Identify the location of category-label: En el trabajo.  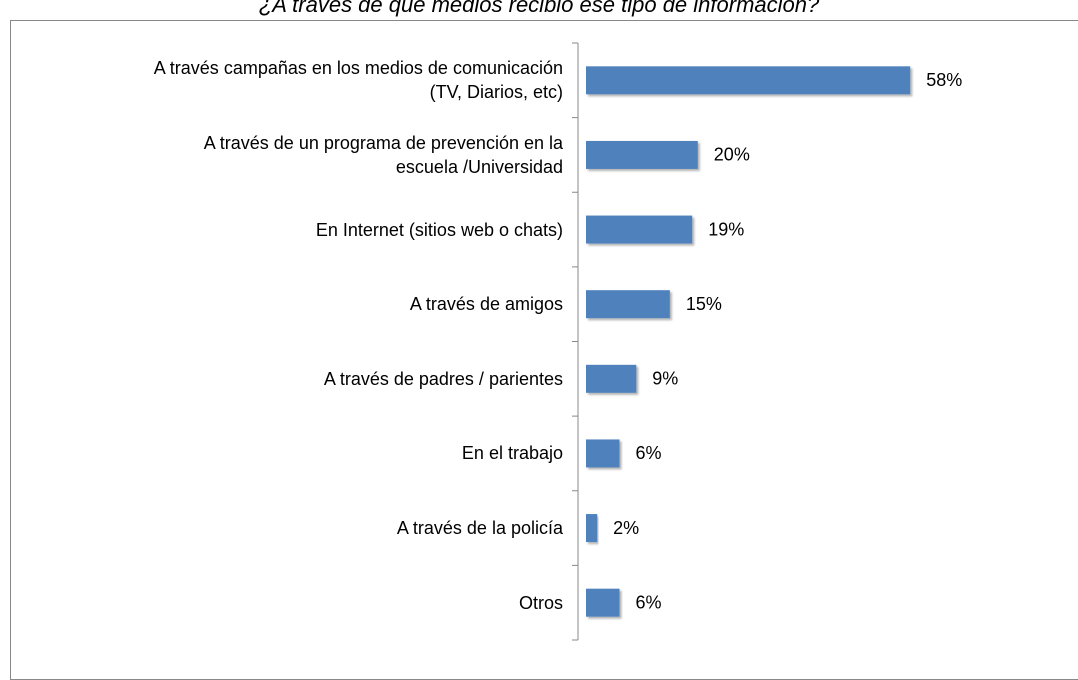
(512, 453).